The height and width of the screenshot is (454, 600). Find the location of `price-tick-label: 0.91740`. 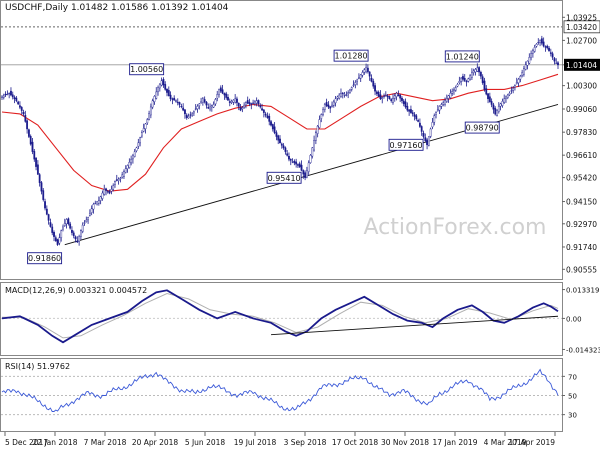

price-tick-label: 0.91740 is located at coordinates (581, 247).